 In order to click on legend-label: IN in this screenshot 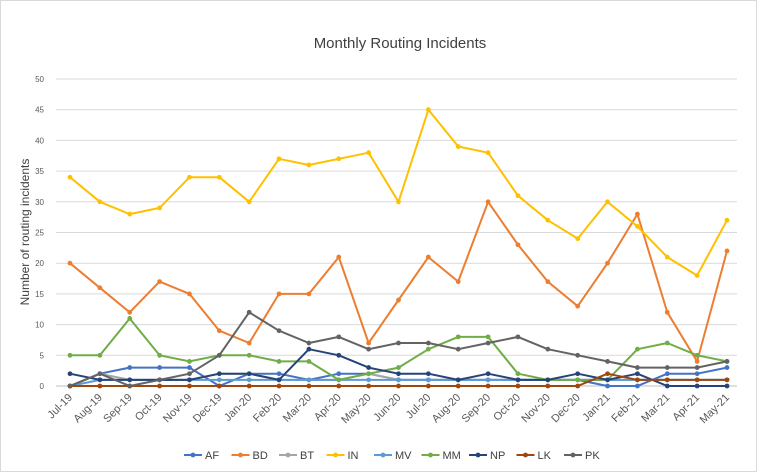, I will do `click(353, 456)`.